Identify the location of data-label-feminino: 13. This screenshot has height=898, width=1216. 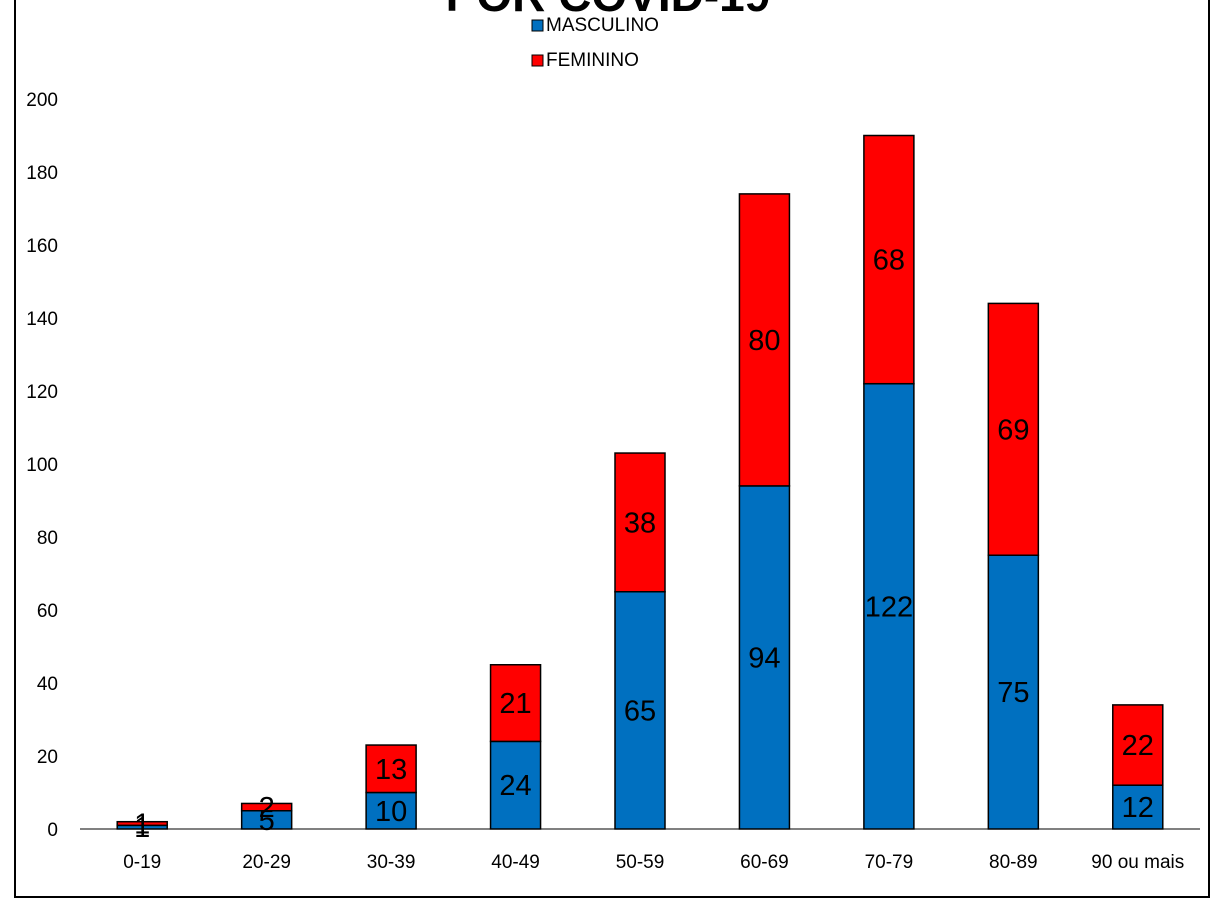
(391, 770).